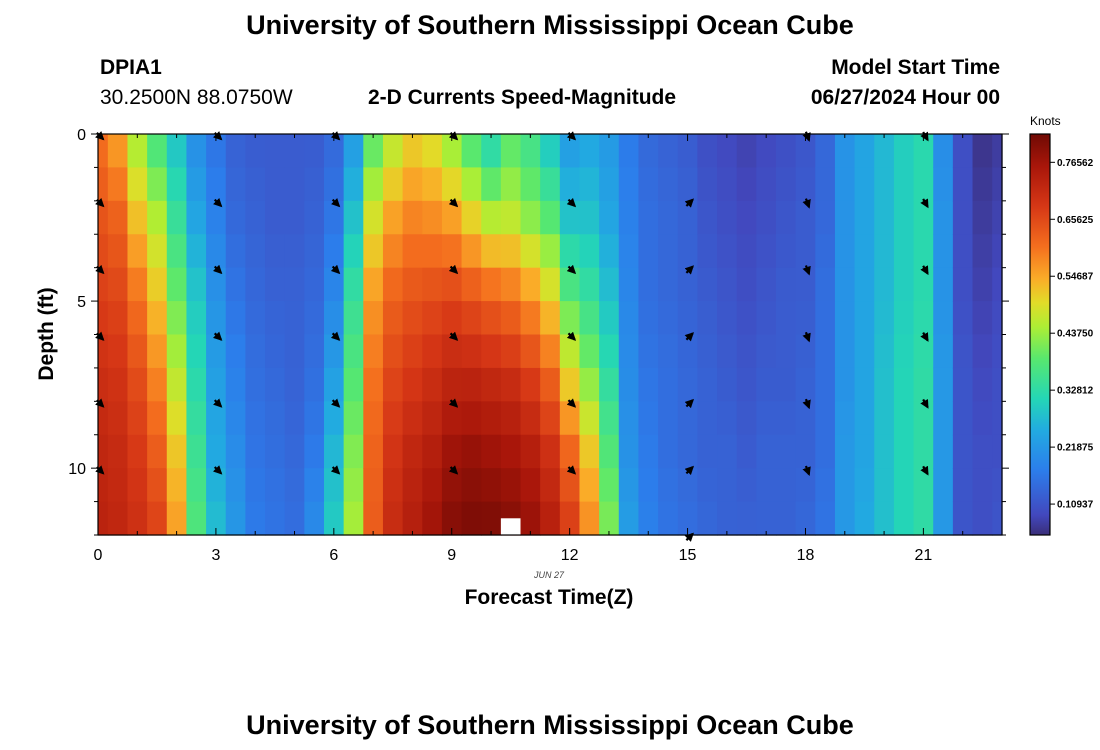 This screenshot has width=1100, height=750. Describe the element at coordinates (549, 575) in the screenshot. I see `date-label: JUN 27` at that location.